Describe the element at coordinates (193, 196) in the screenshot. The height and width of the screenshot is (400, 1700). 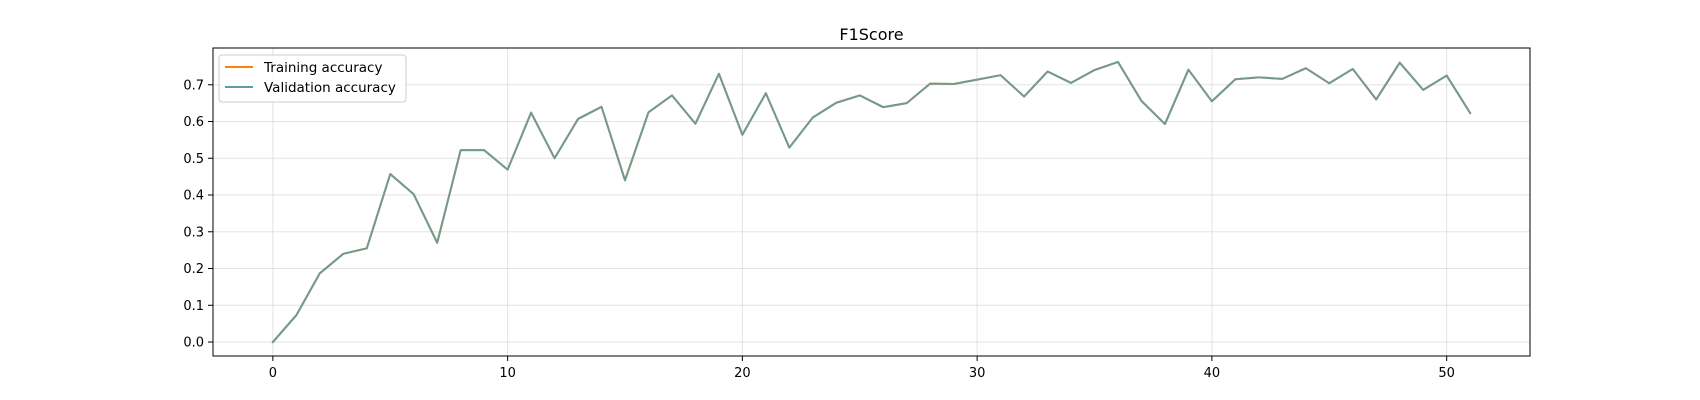
I see `y-tick-label: 0.4` at that location.